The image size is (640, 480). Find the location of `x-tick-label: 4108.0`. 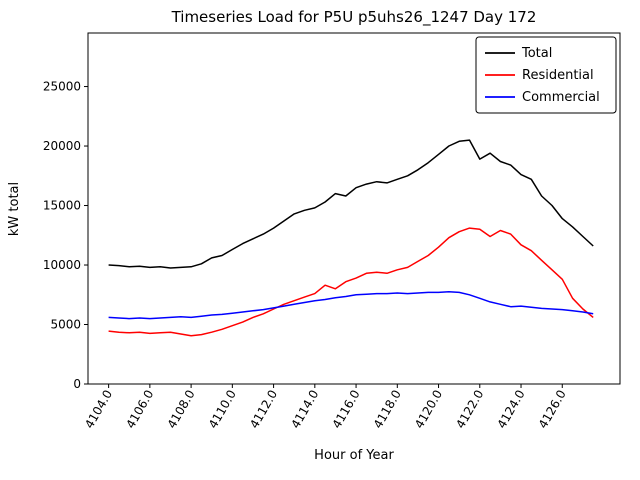

x-tick-label: 4108.0 is located at coordinates (181, 409).